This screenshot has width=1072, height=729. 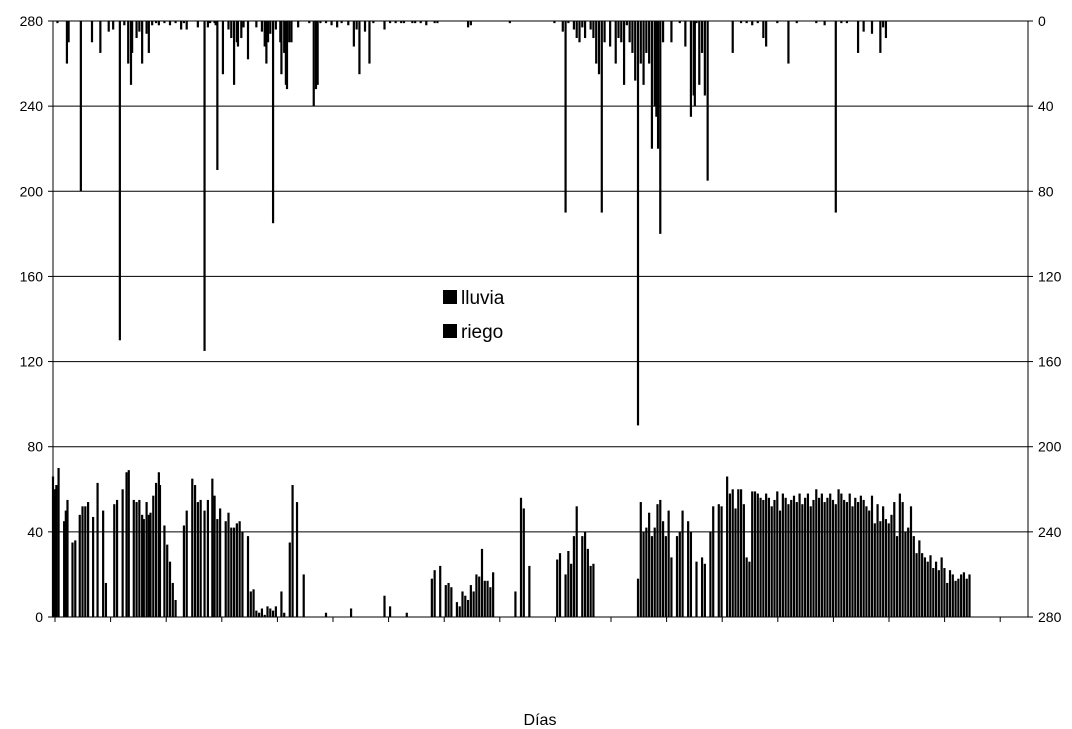 I want to click on right-tick-label: 80, so click(x=1046, y=191).